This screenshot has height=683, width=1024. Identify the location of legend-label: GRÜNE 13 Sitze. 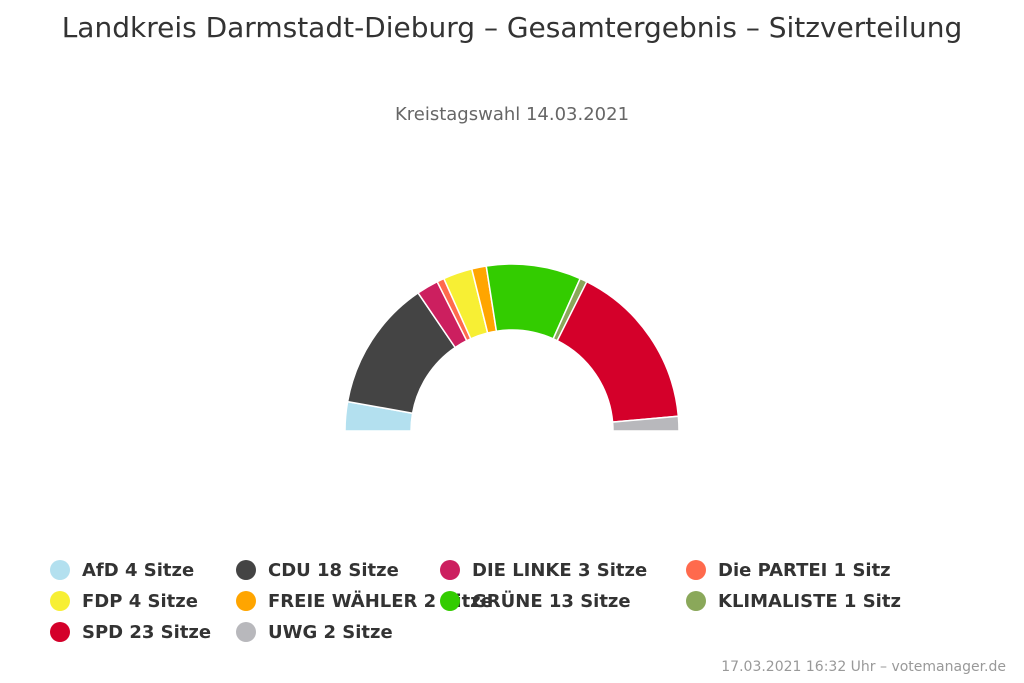
(551, 601).